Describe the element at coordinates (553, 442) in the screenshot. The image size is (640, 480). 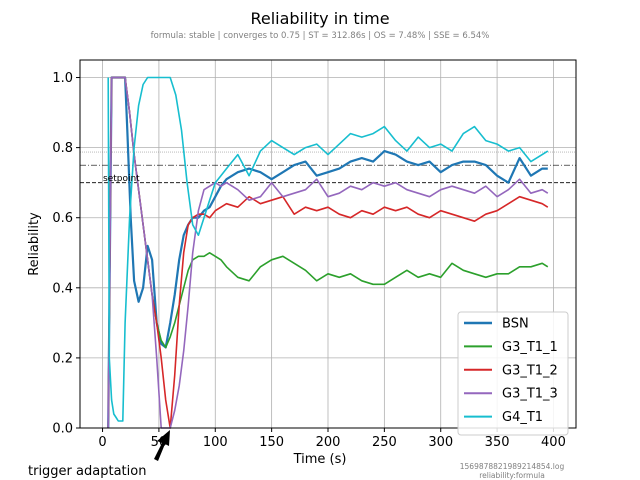
I see `x-tick-label-8: 400` at that location.